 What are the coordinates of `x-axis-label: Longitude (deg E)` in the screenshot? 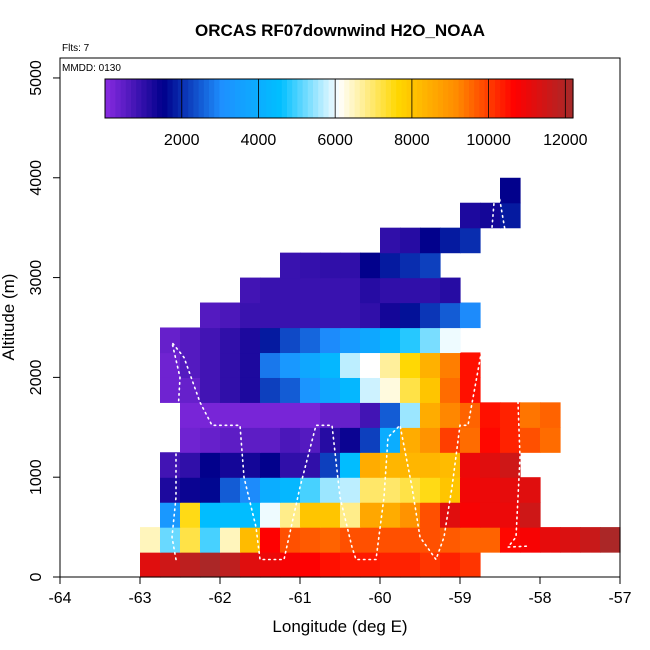 It's located at (339, 626).